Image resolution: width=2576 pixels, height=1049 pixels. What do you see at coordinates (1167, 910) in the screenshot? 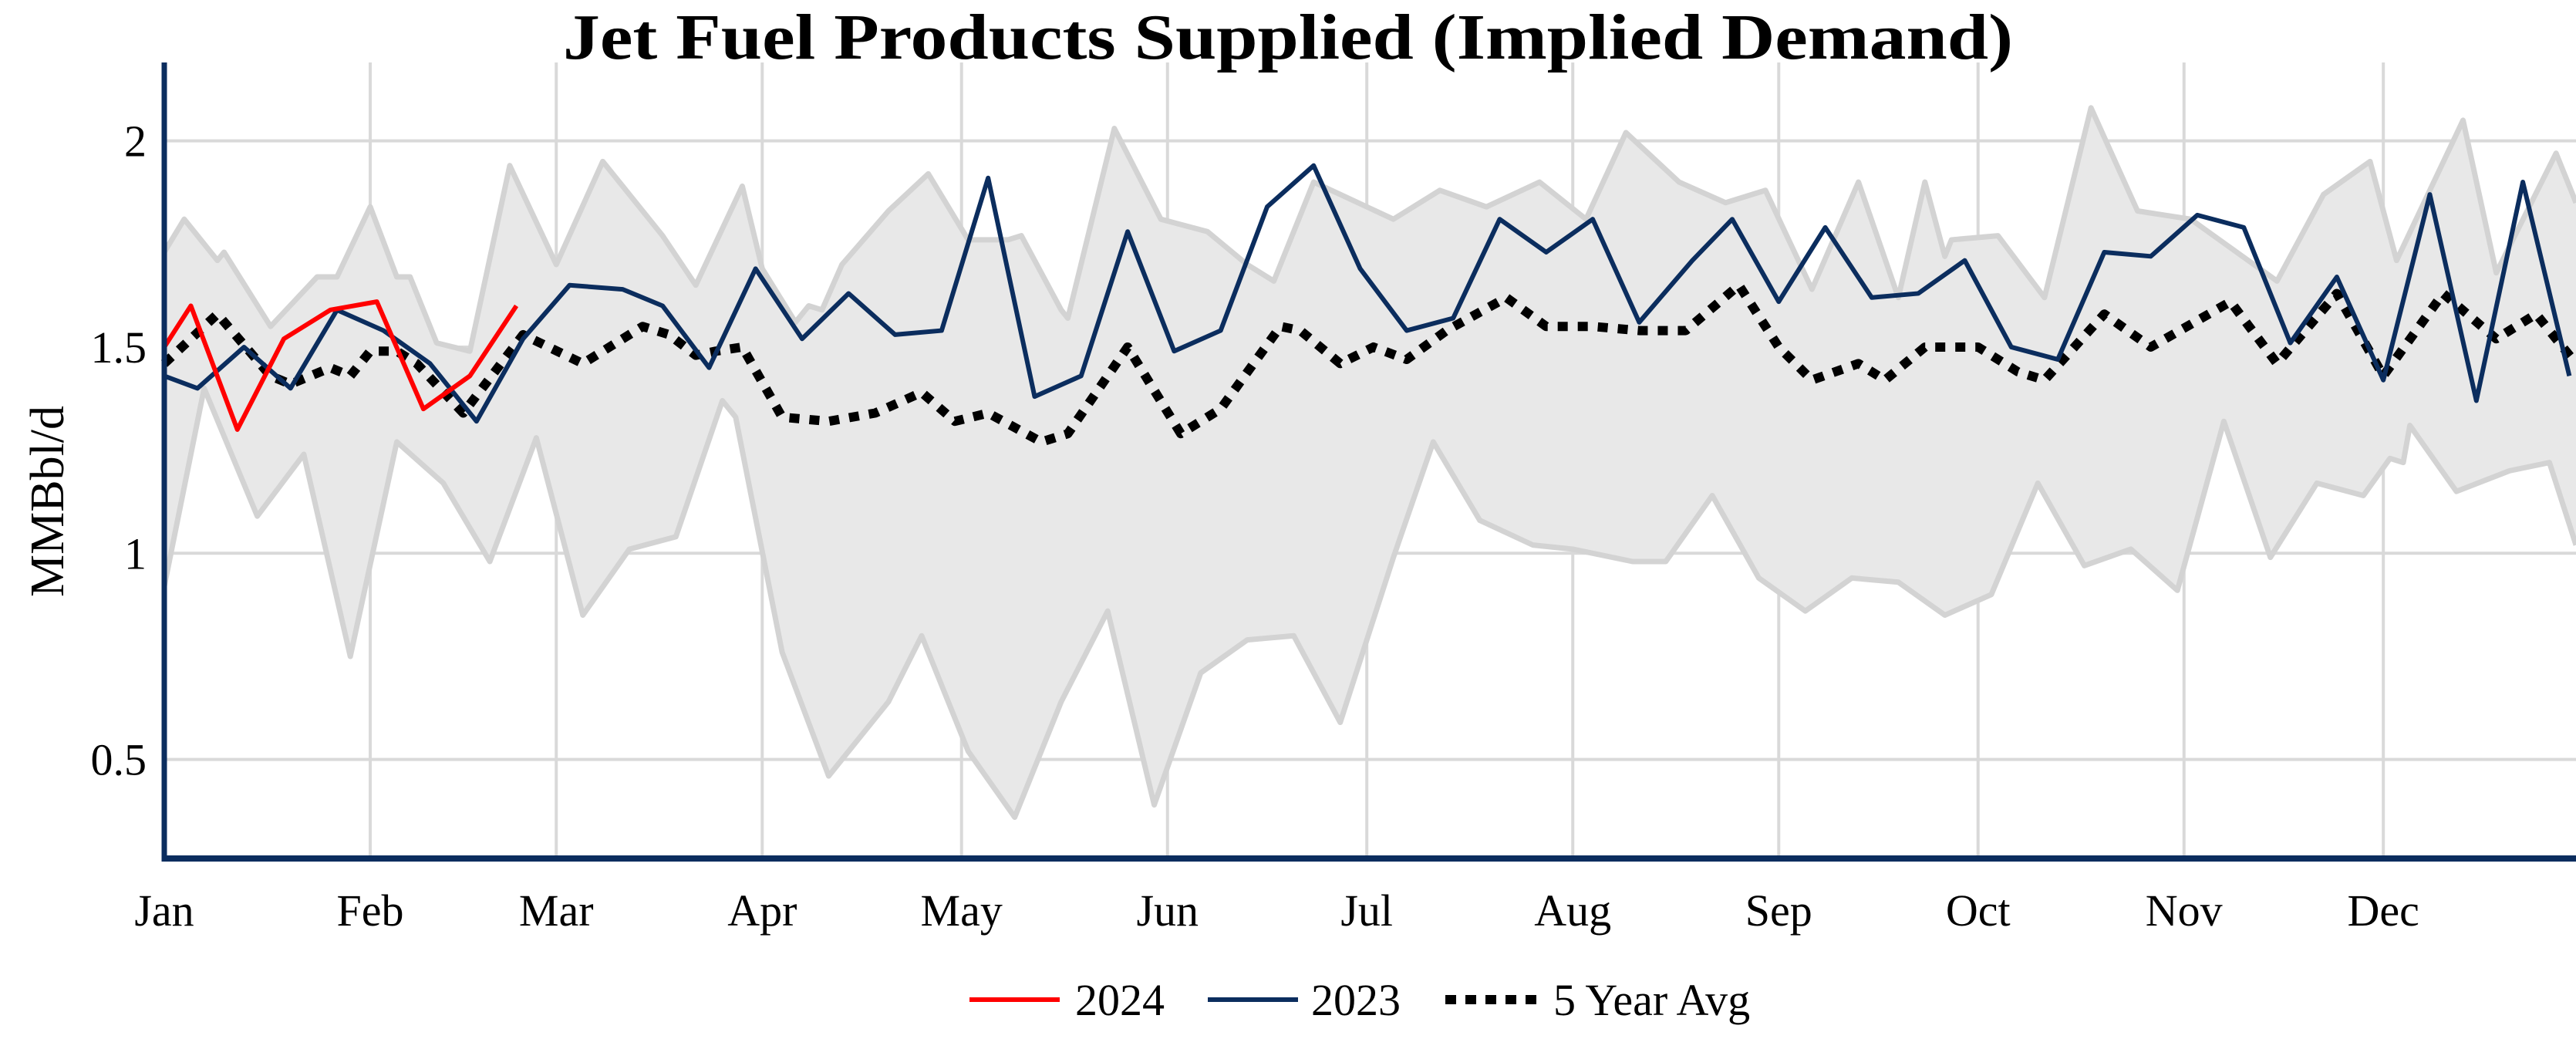
I see `x-tick-label: Jun` at bounding box center [1167, 910].